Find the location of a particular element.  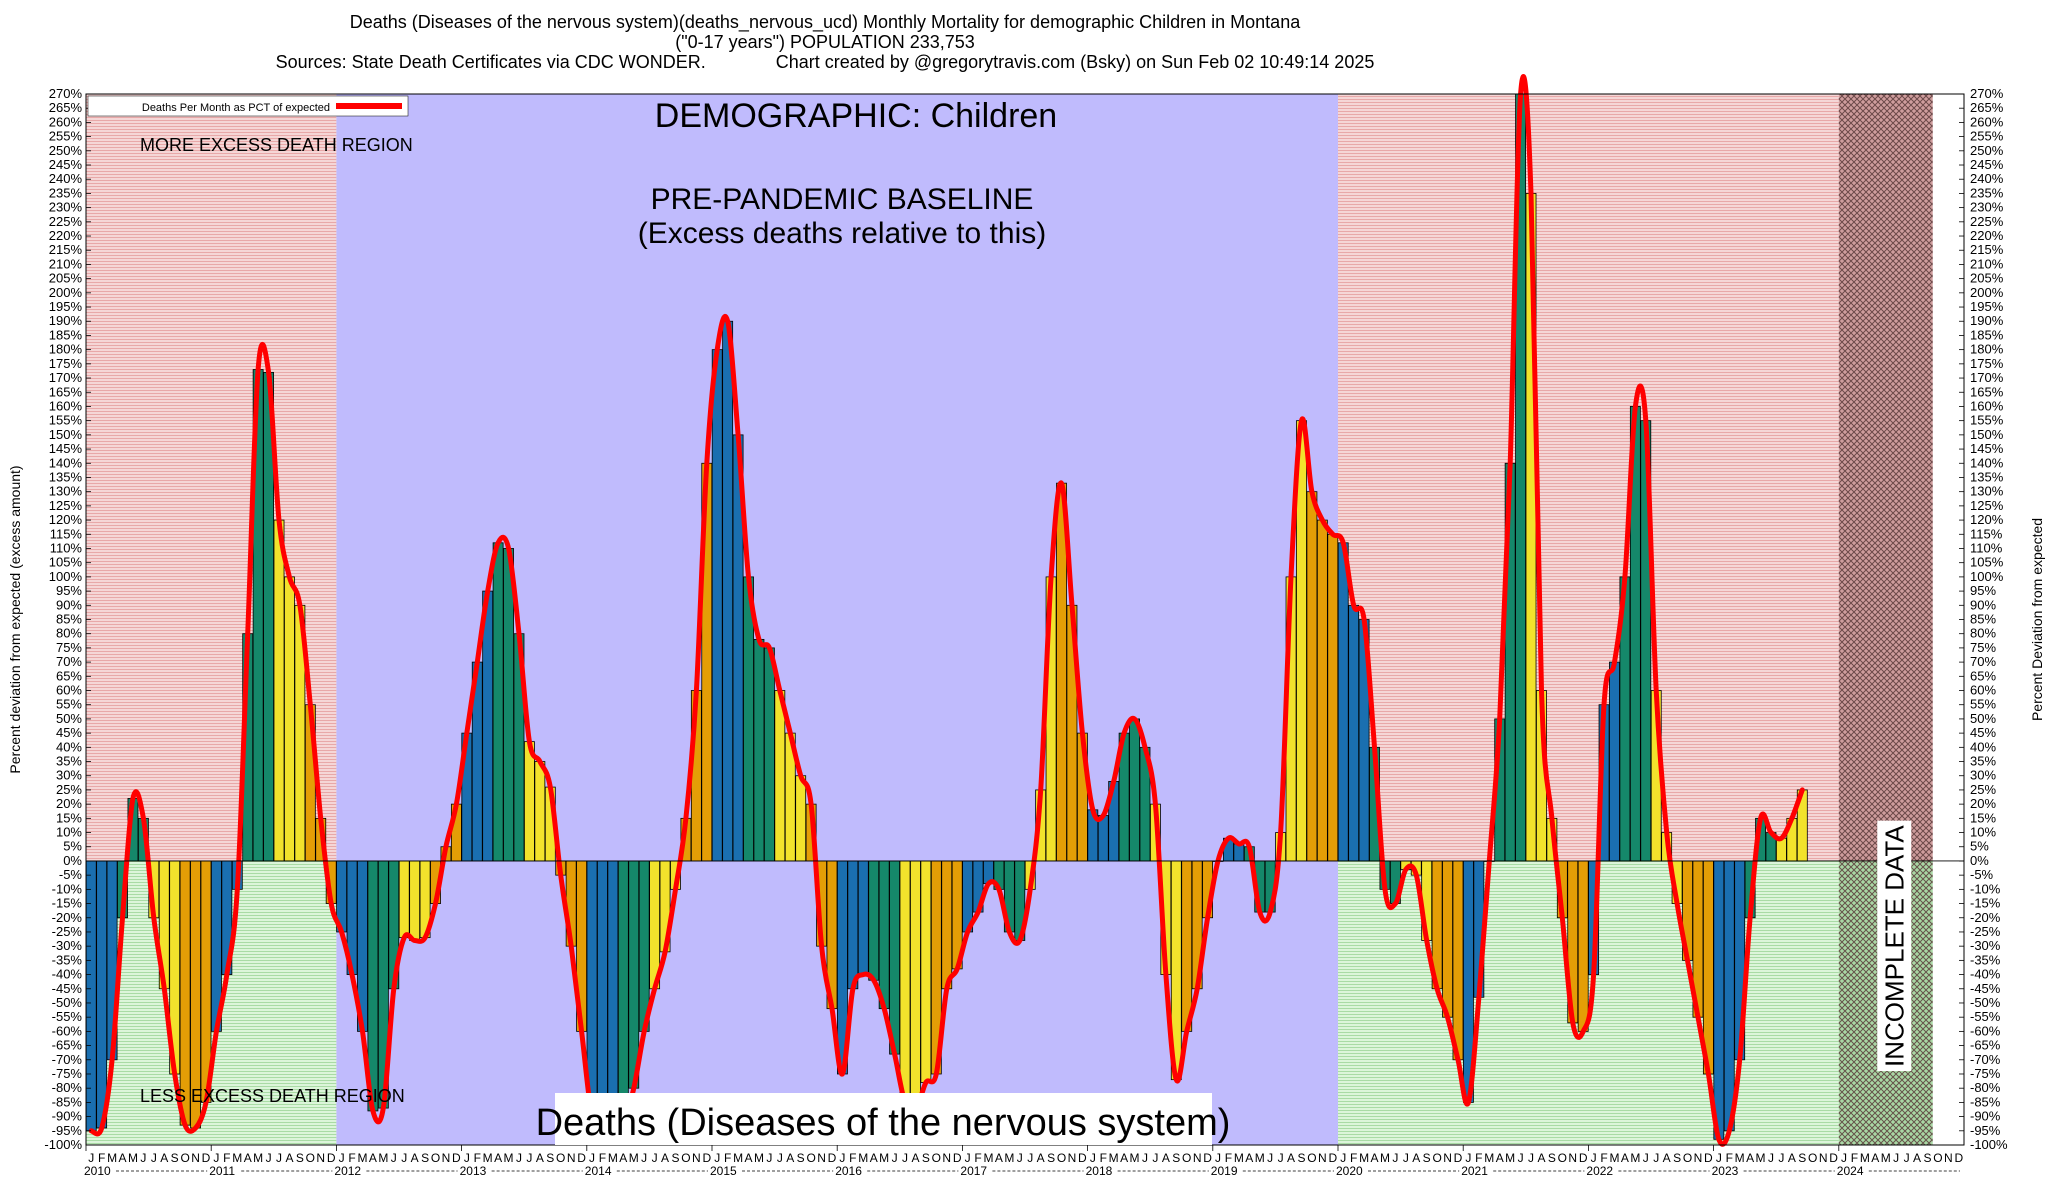

xtick-year-label: 2021 is located at coordinates (1474, 1171).